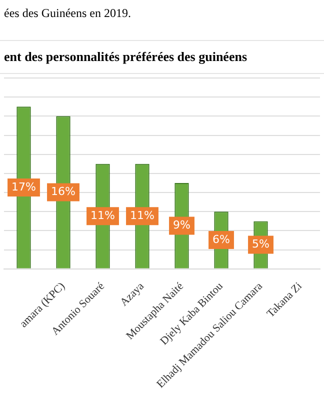 This screenshot has width=324, height=400. Describe the element at coordinates (162, 57) in the screenshot. I see `chart-title: ent des personnalités préférées des guinéens` at that location.